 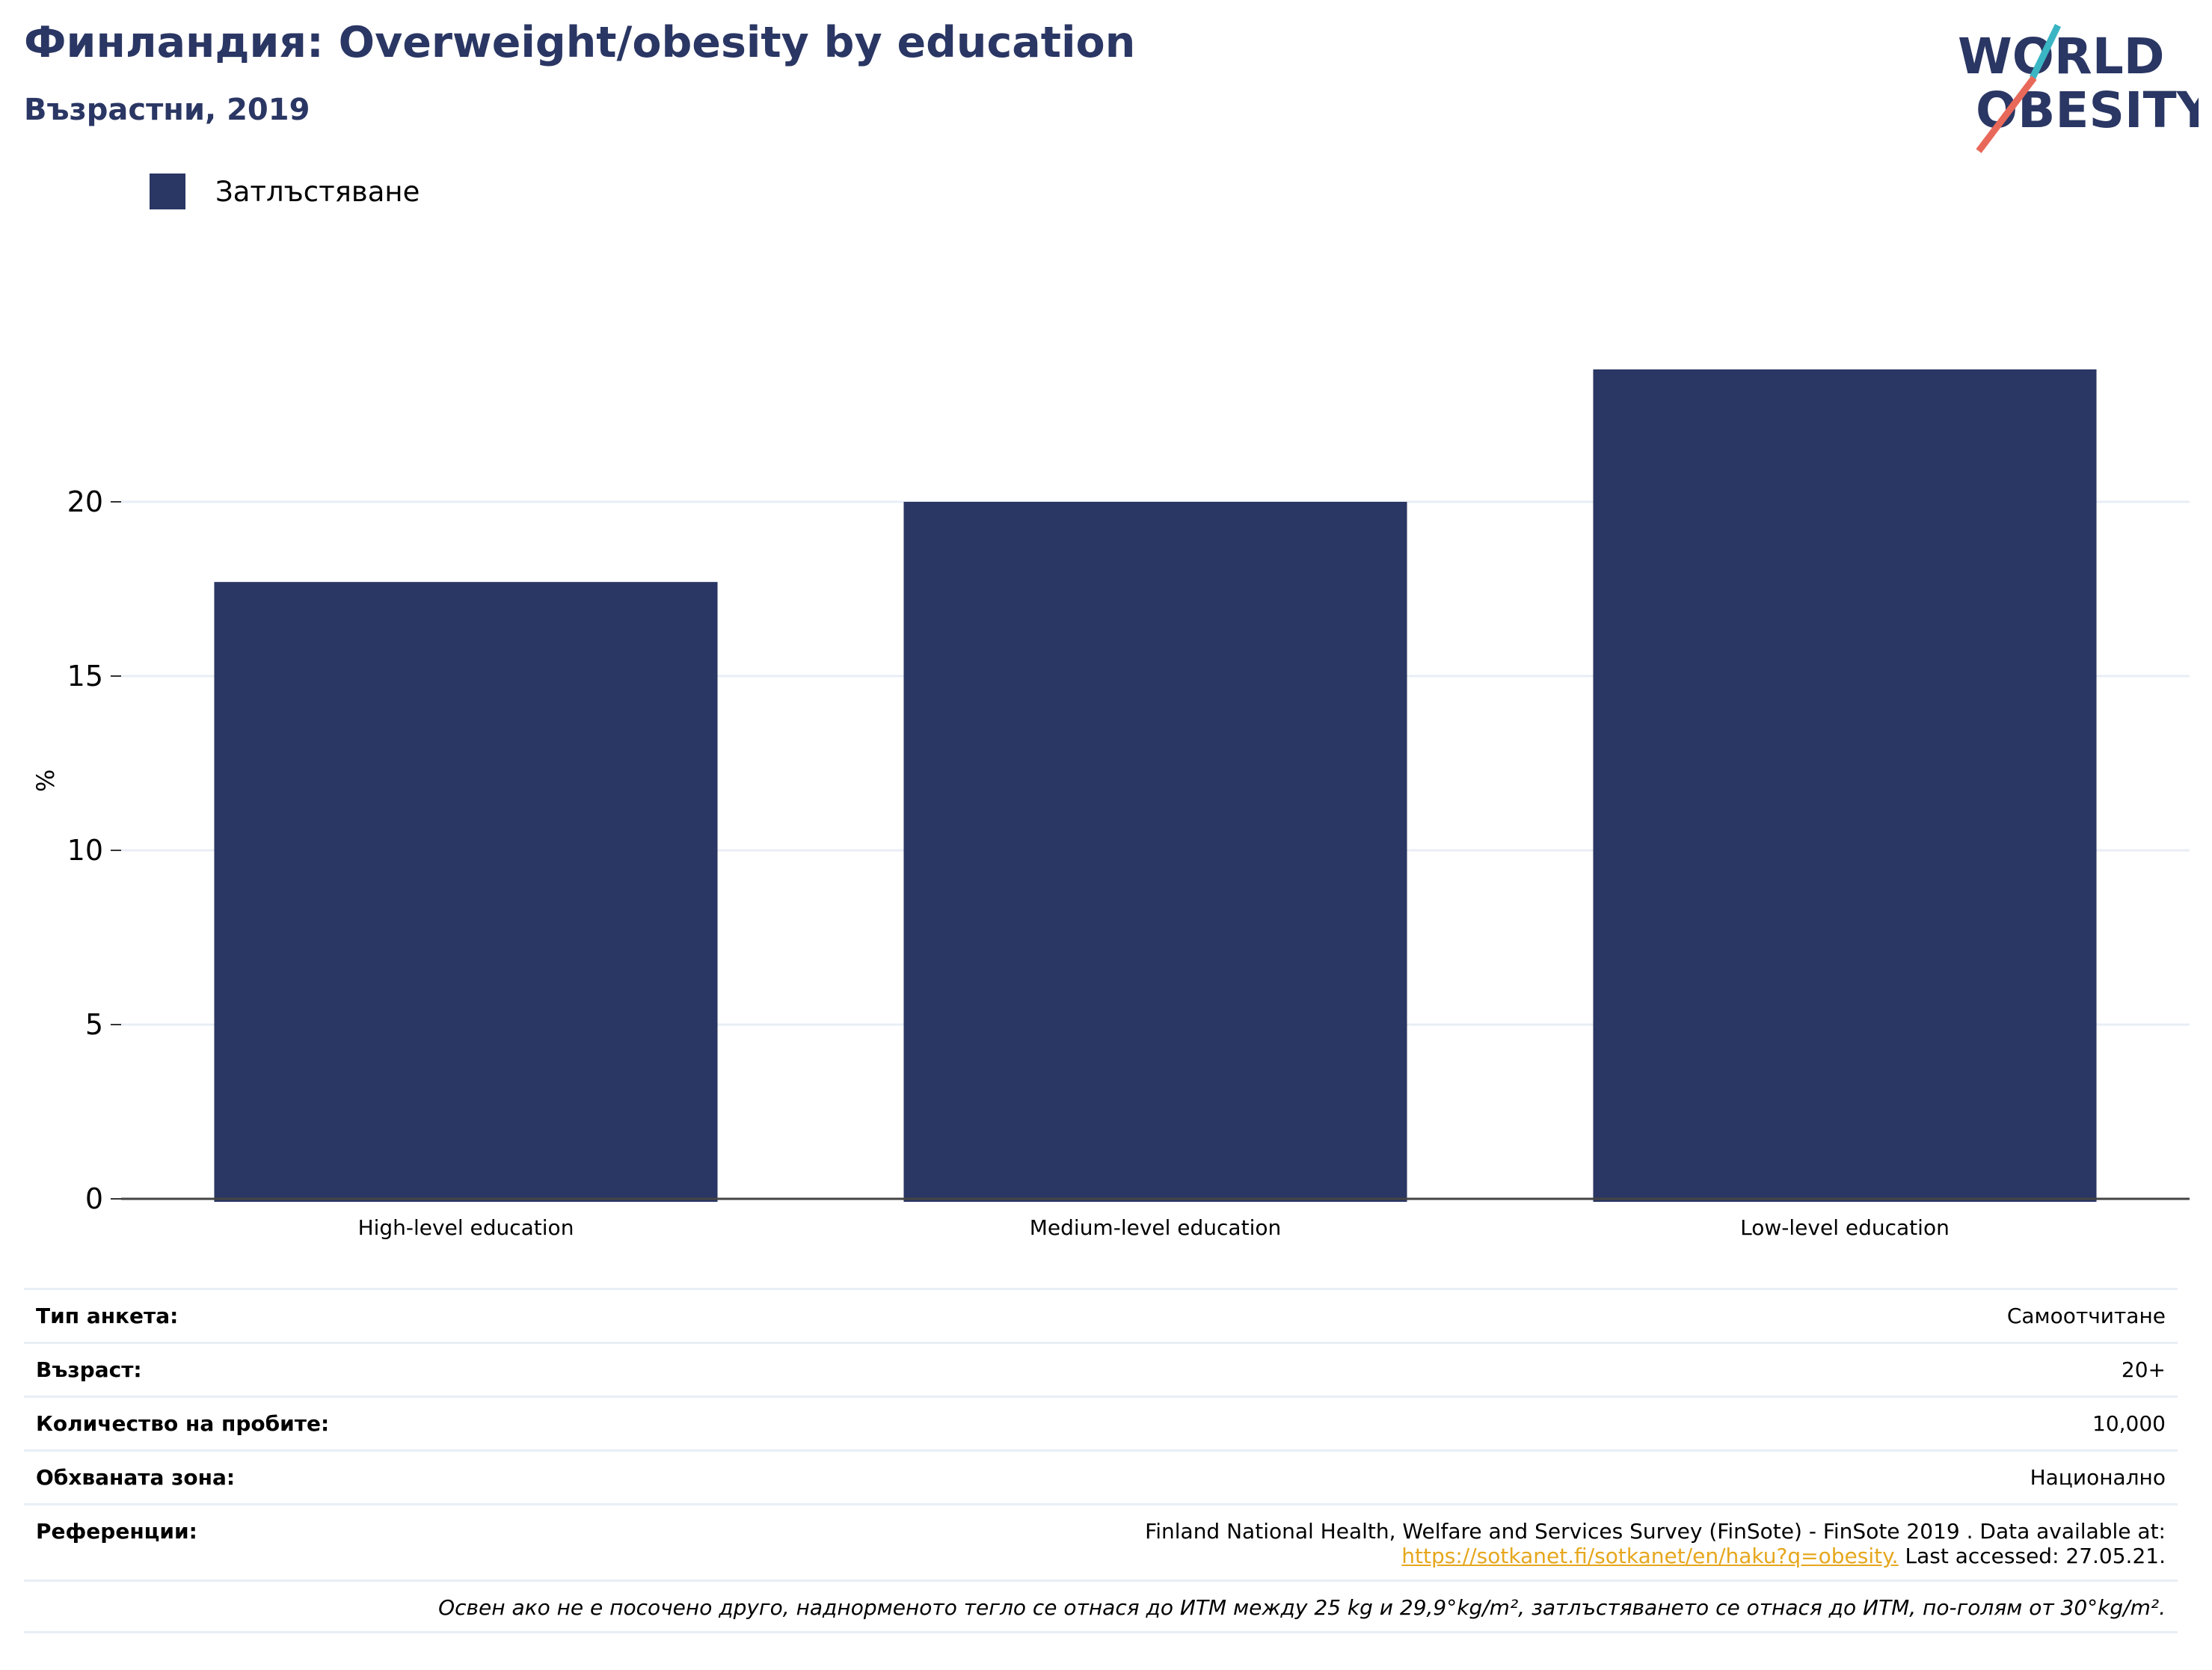 I want to click on meta-value: Национално, so click(x=2098, y=1477).